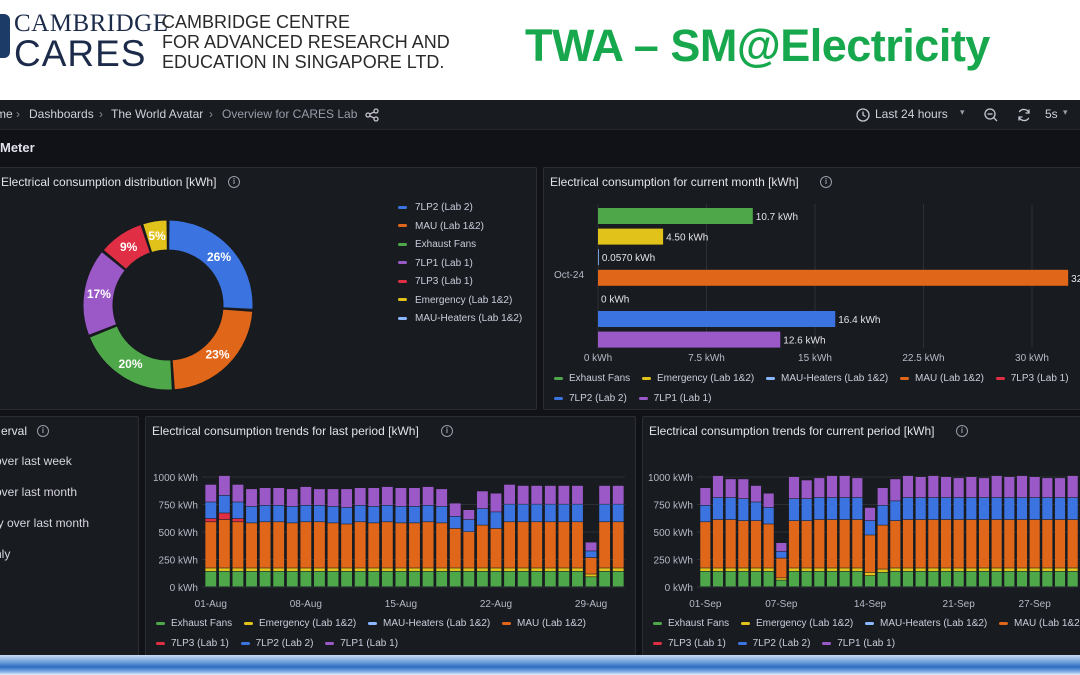 The image size is (1080, 675). What do you see at coordinates (36, 461) in the screenshot?
I see `interval-option: over last week` at bounding box center [36, 461].